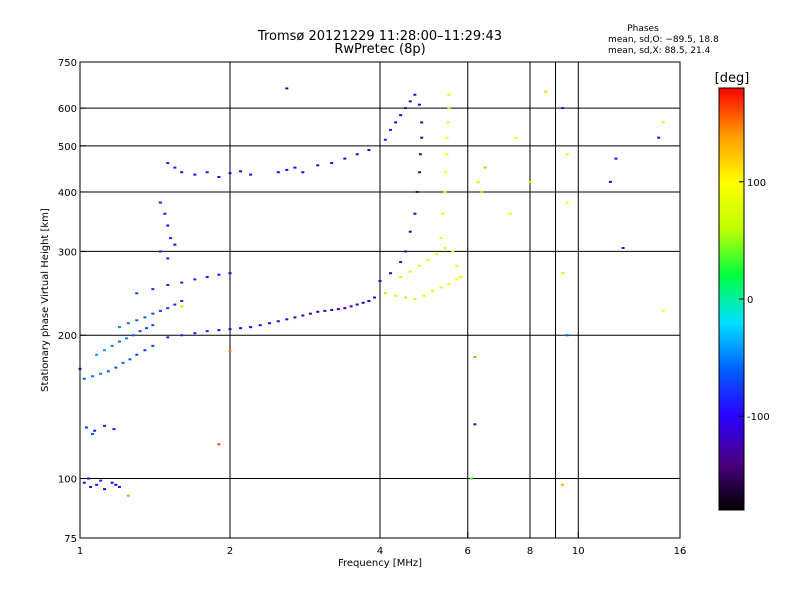 The height and width of the screenshot is (600, 800). I want to click on y-tick-label: 400, so click(67, 193).